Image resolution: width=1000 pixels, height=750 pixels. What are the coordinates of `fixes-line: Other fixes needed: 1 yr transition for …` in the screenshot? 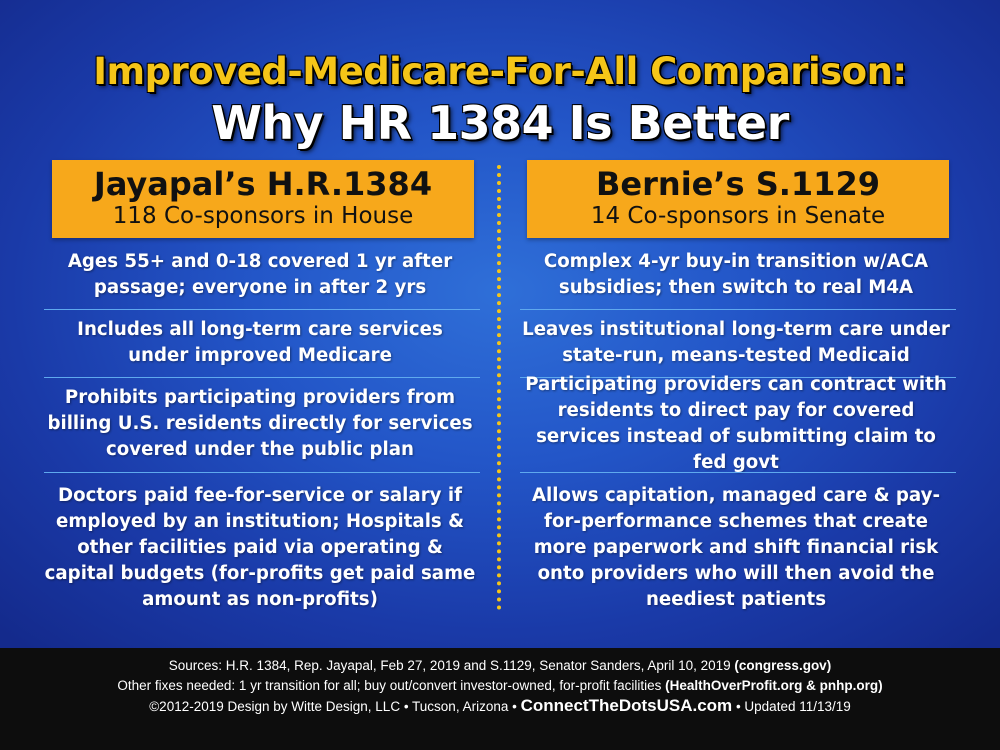 It's located at (500, 686).